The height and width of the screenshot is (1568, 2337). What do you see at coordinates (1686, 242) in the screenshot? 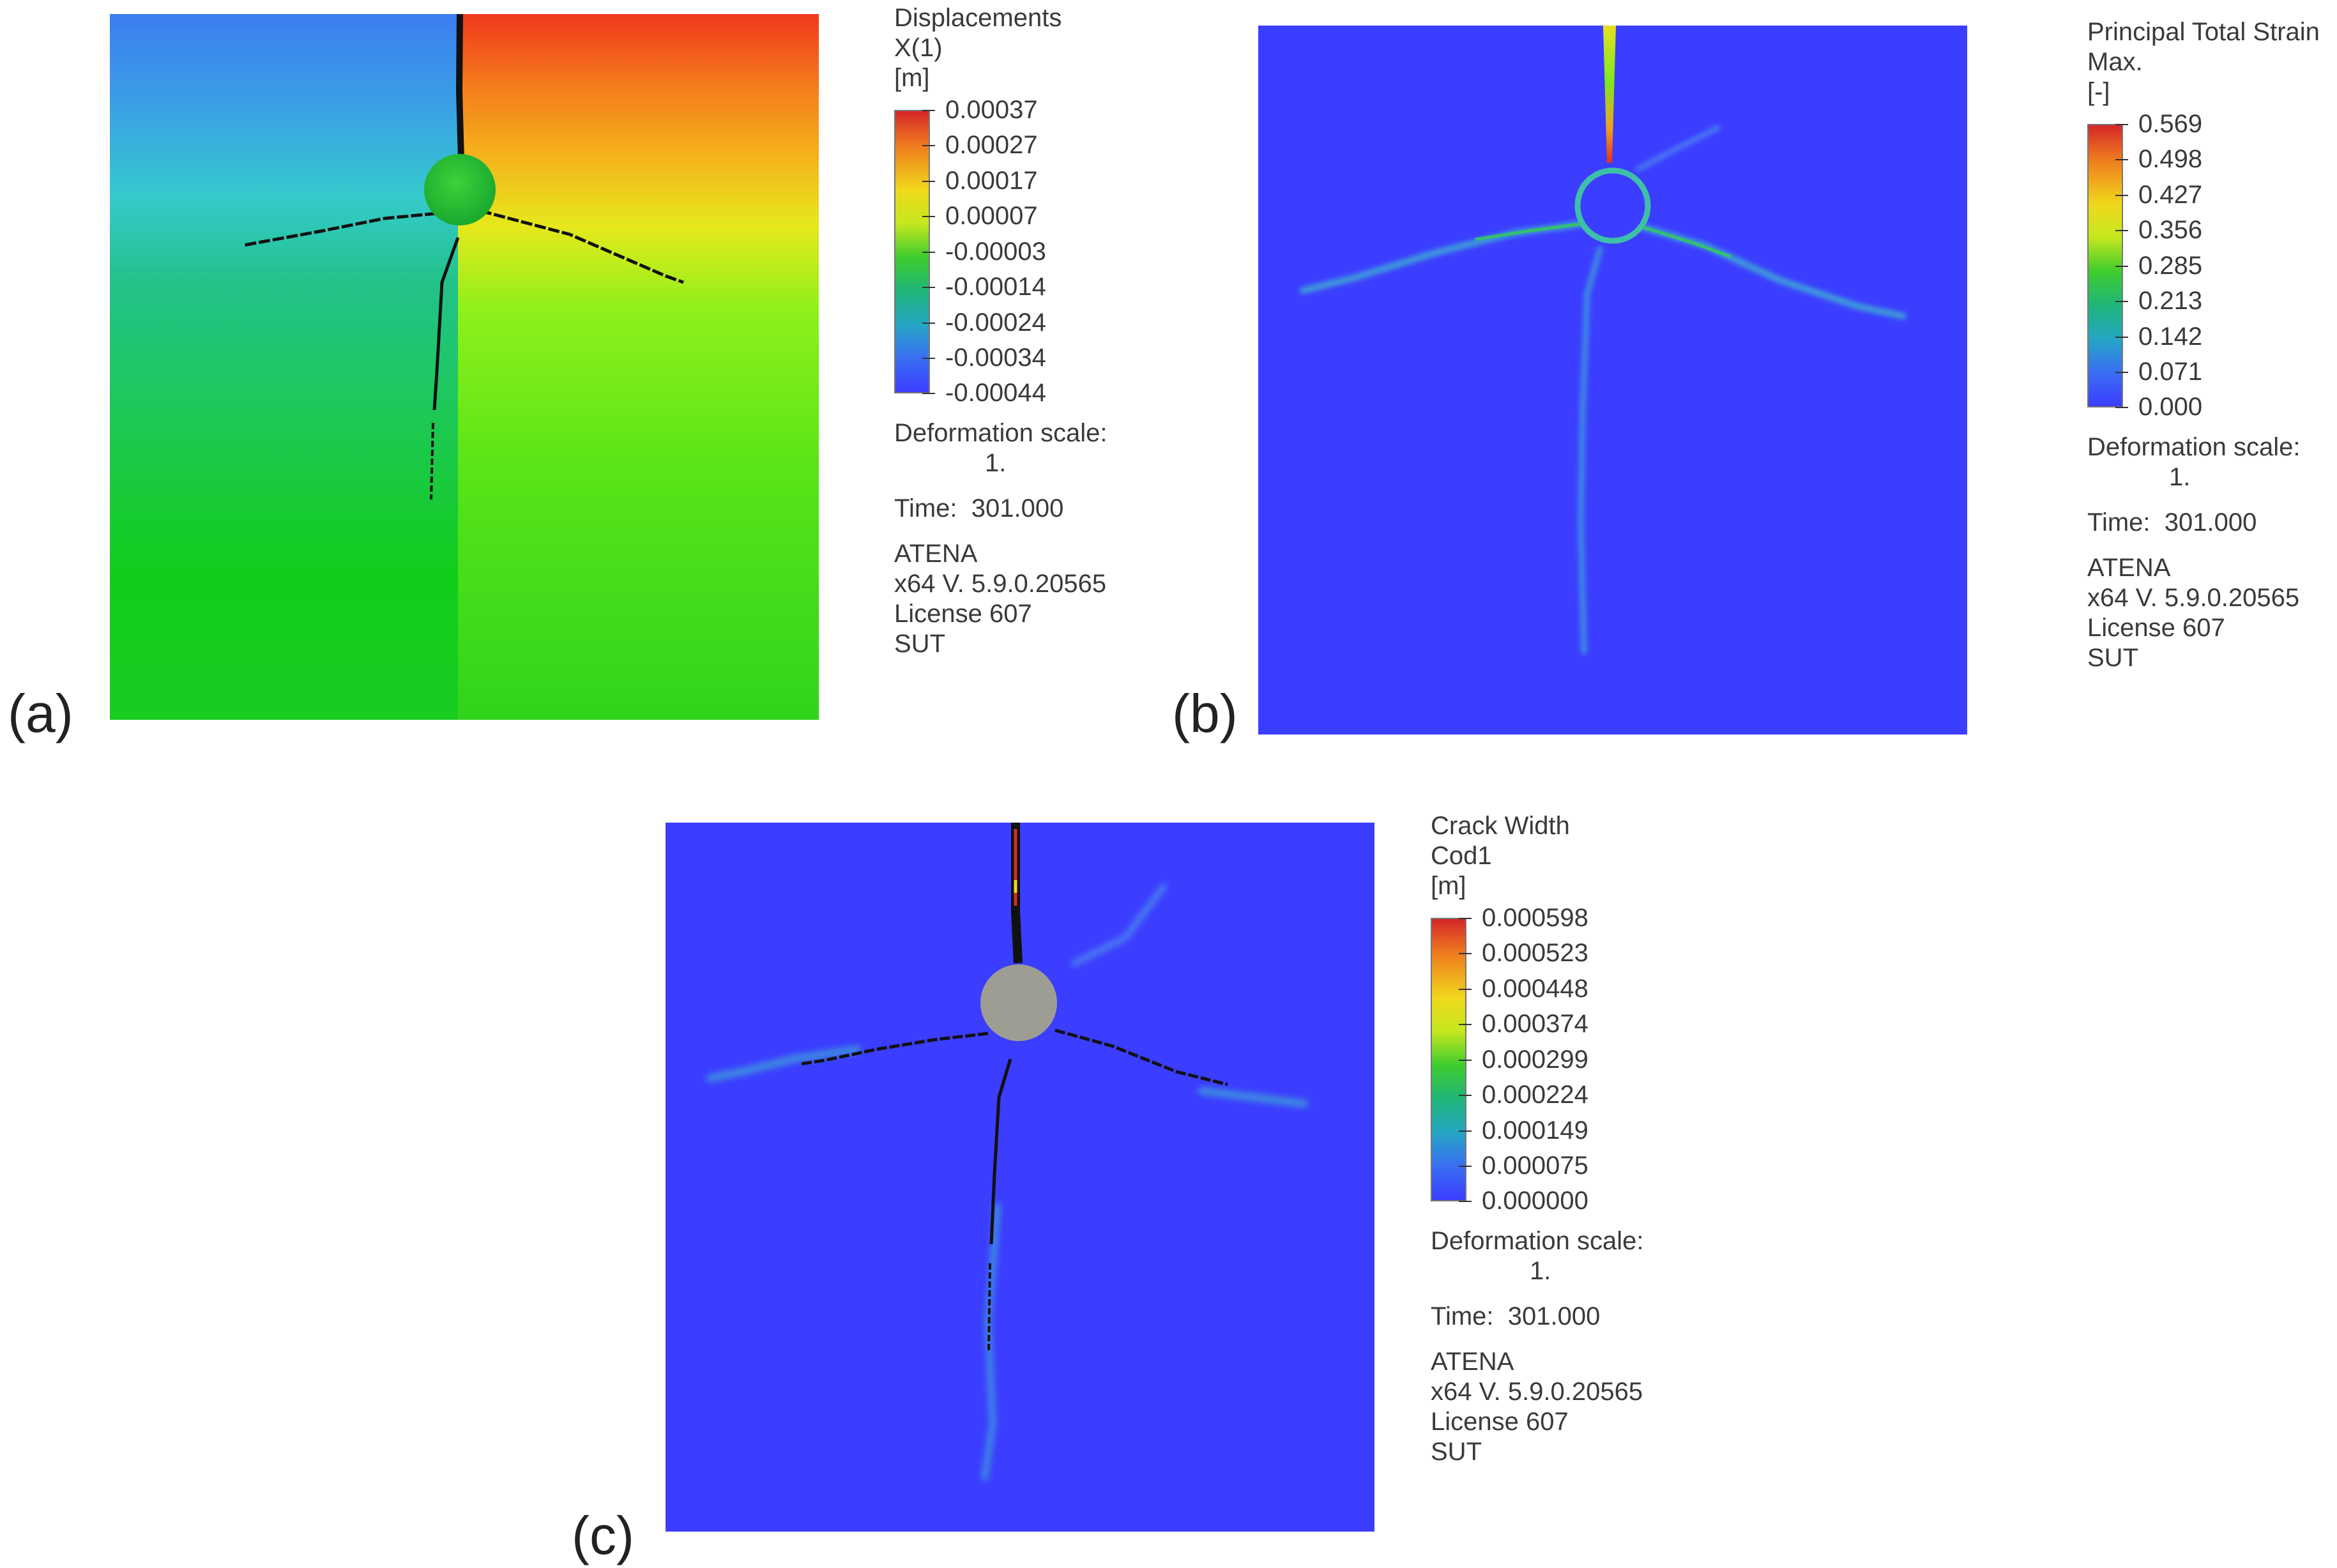
I see `panel-b-band-right-core` at bounding box center [1686, 242].